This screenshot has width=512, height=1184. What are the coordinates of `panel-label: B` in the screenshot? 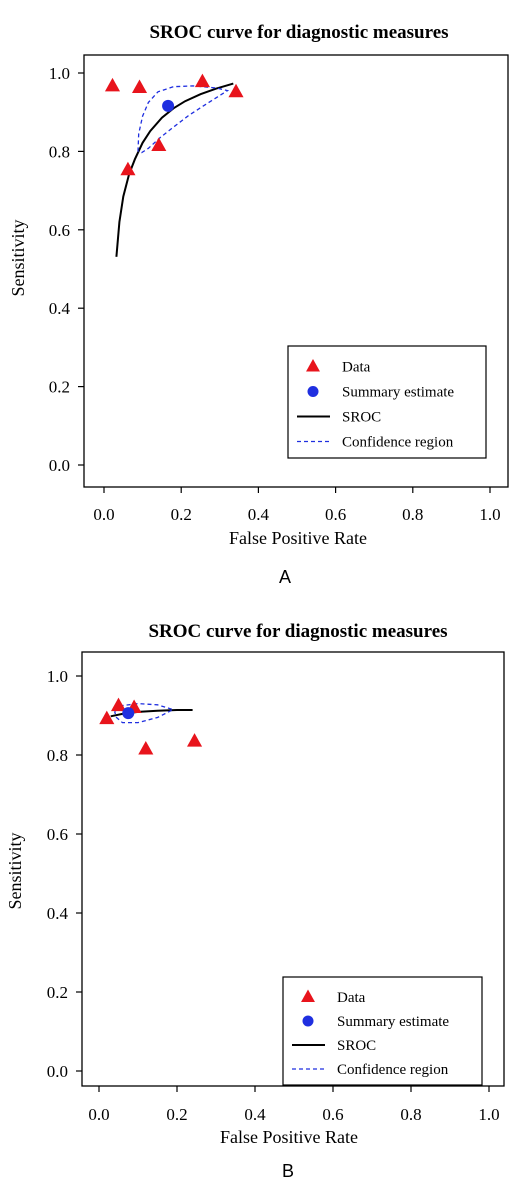 It's located at (288, 1171).